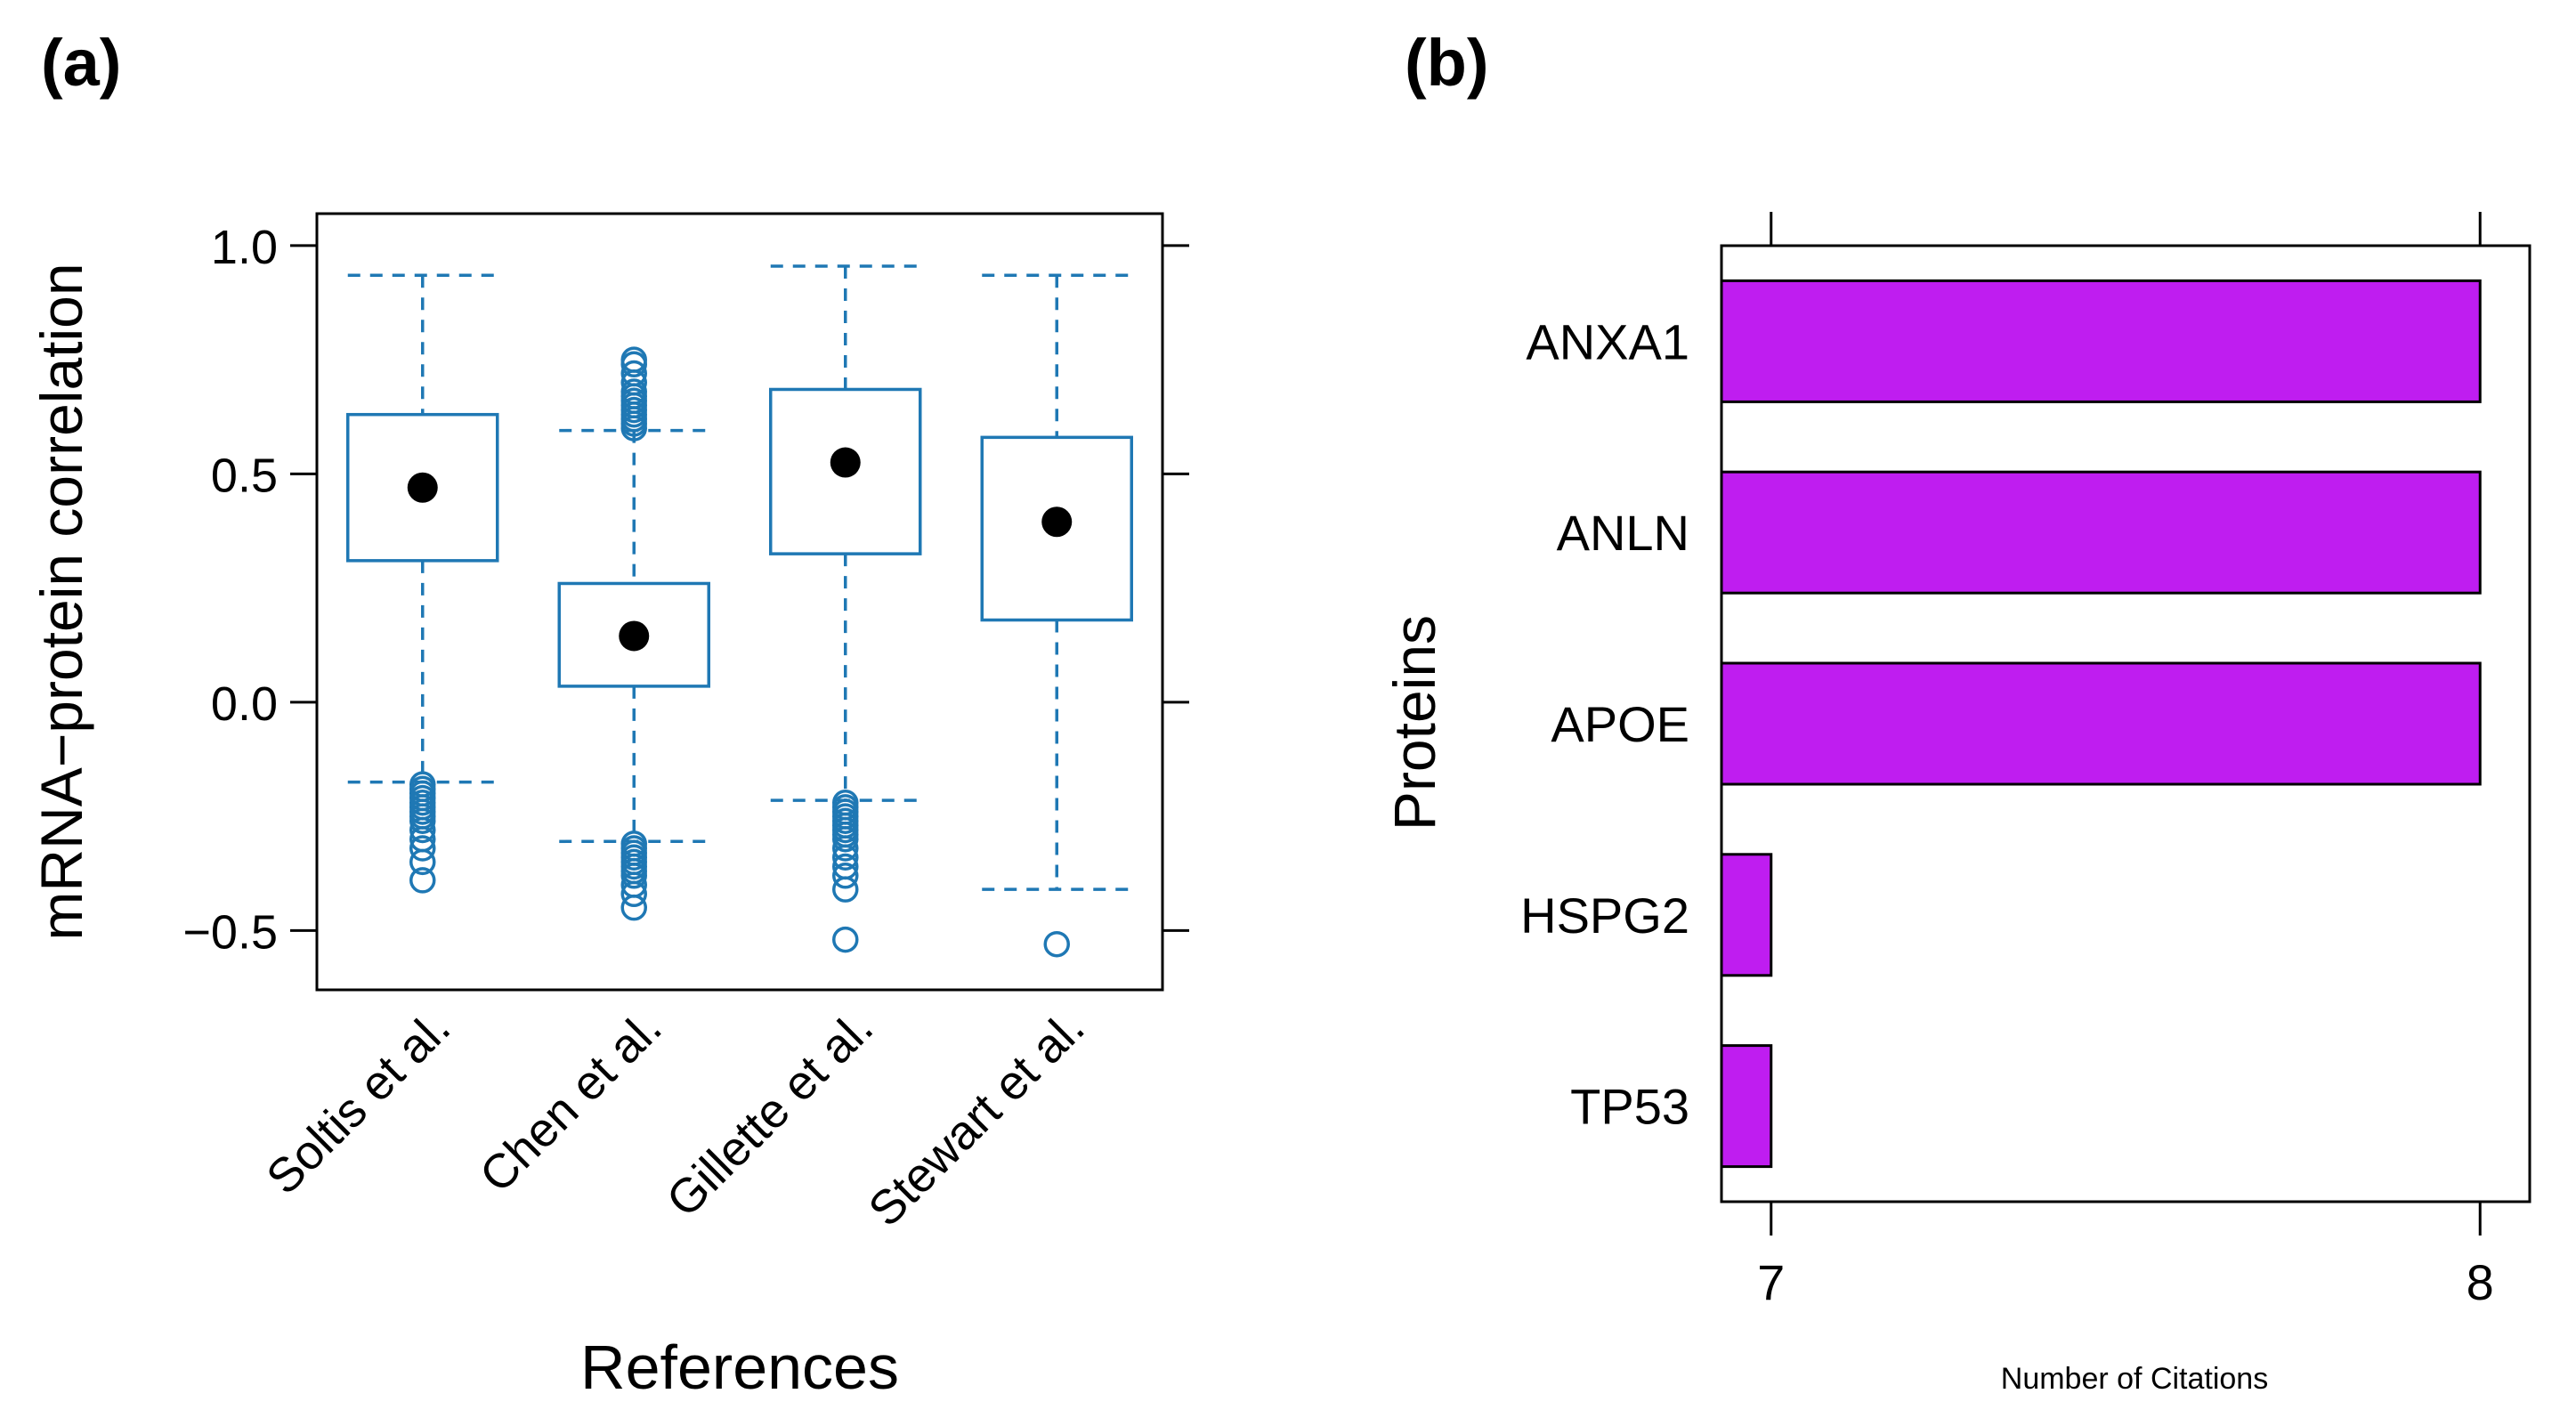 The height and width of the screenshot is (1418, 2576). Describe the element at coordinates (2480, 1282) in the screenshot. I see `bar-x-tick-label: 8` at that location.